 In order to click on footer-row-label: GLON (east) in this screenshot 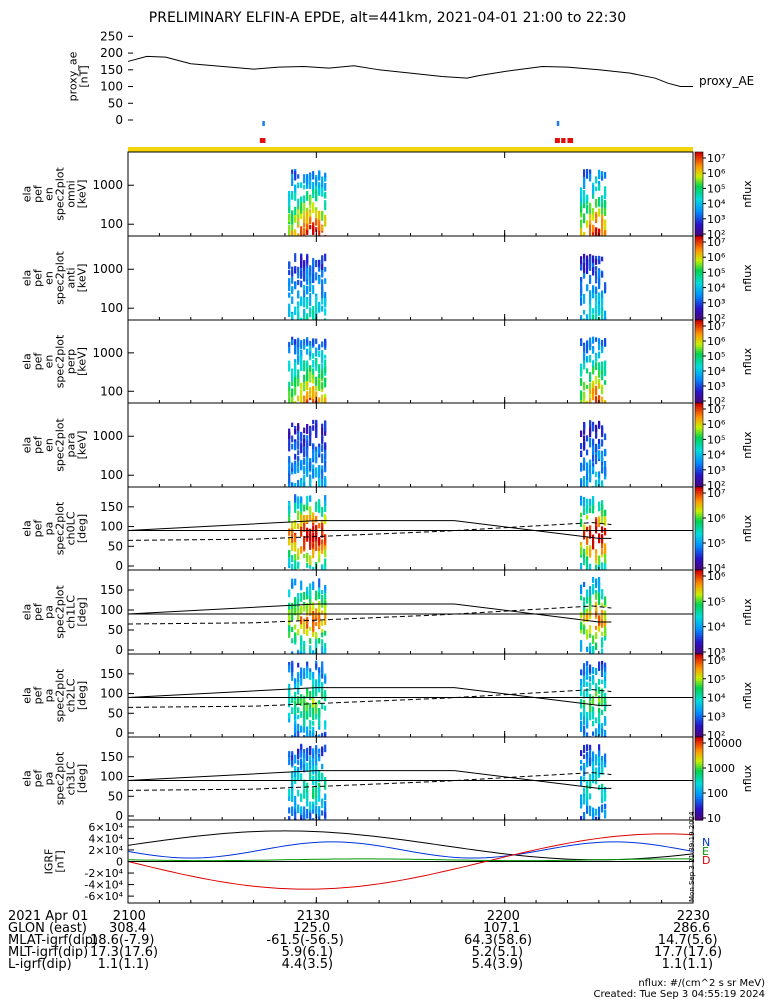, I will do `click(47, 928)`.